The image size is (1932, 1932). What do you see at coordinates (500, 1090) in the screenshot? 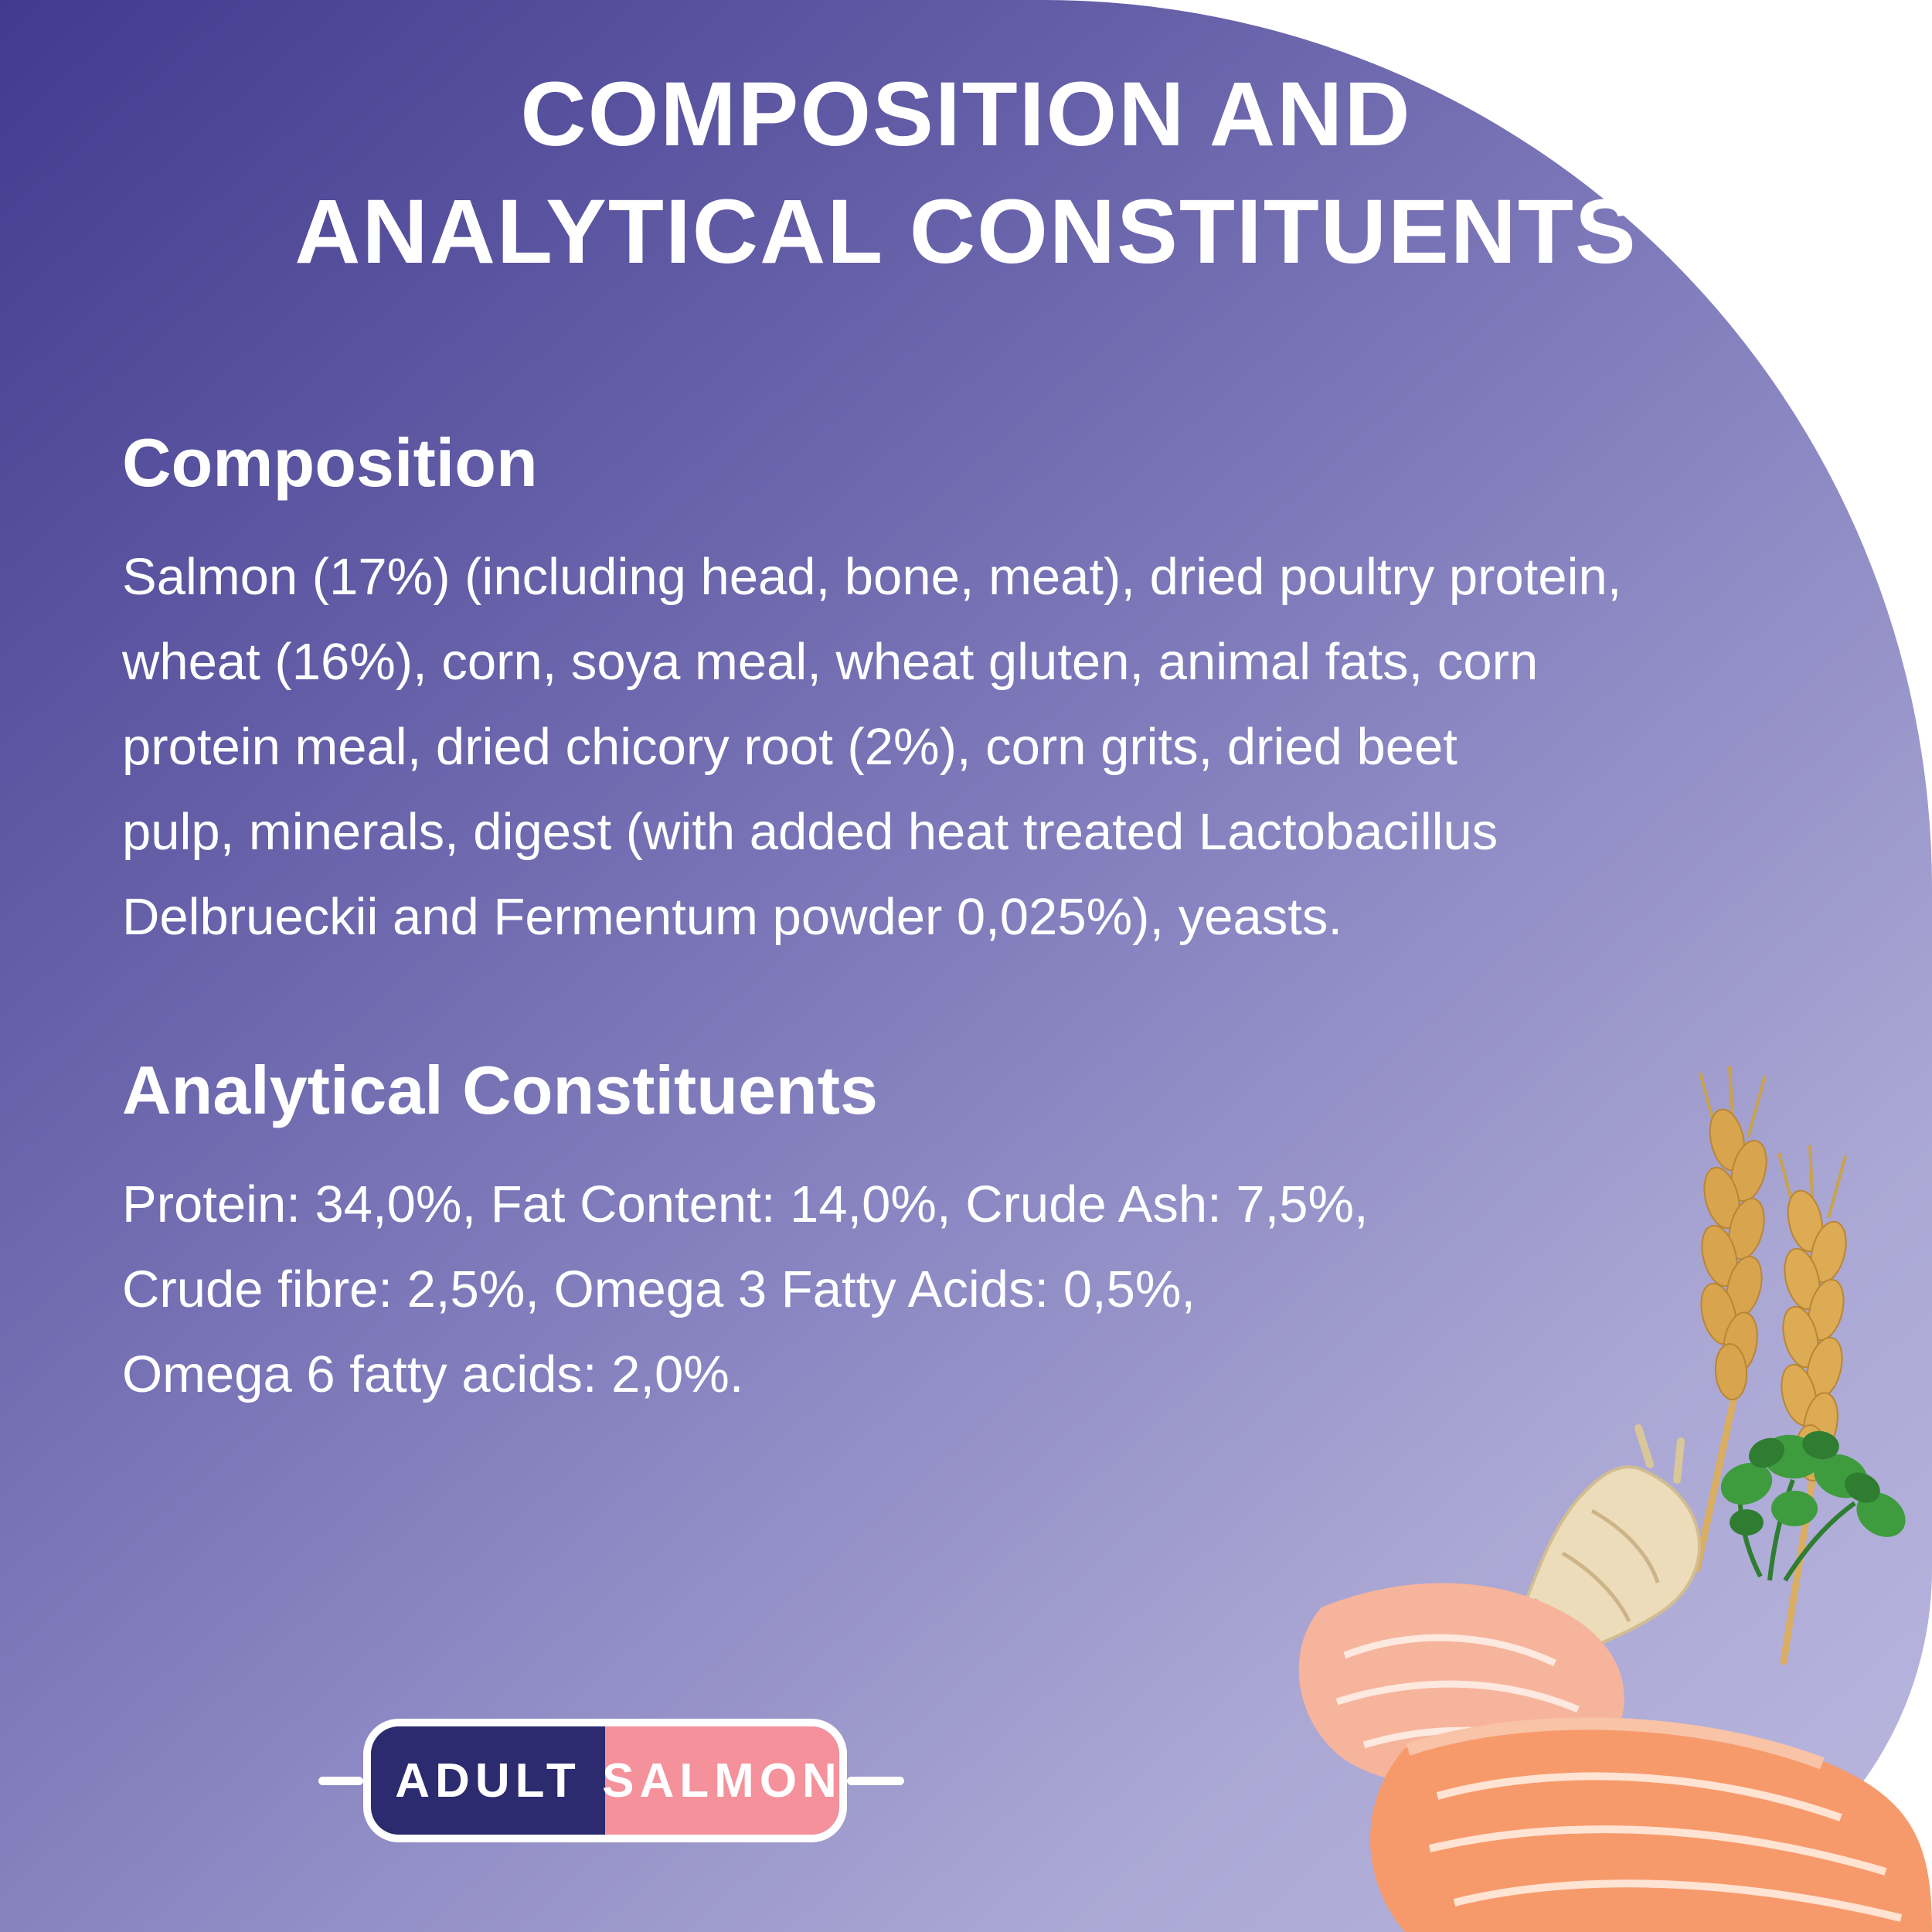
I see `analytical-heading: Analytical Constituents` at bounding box center [500, 1090].